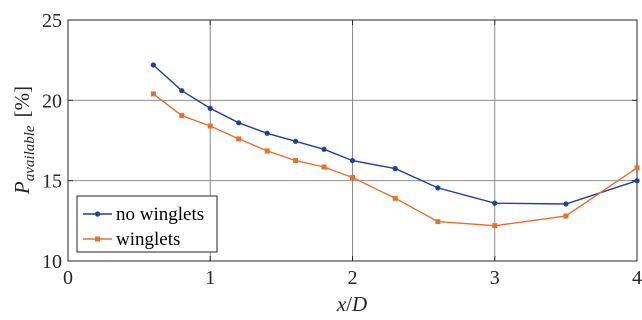  What do you see at coordinates (52, 21) in the screenshot?
I see `y-tick-label: 25` at bounding box center [52, 21].